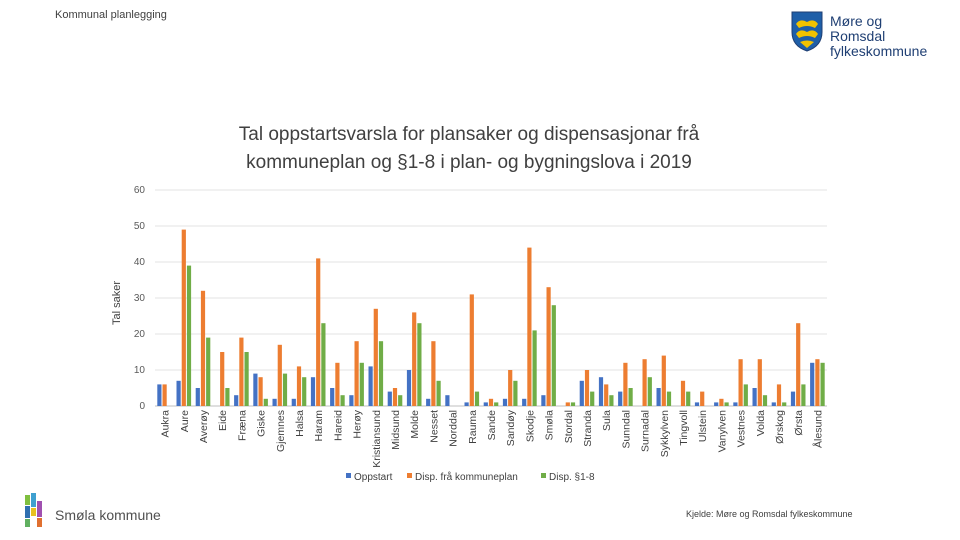  What do you see at coordinates (569, 426) in the screenshot?
I see `x-tick-label: Stordal` at bounding box center [569, 426].